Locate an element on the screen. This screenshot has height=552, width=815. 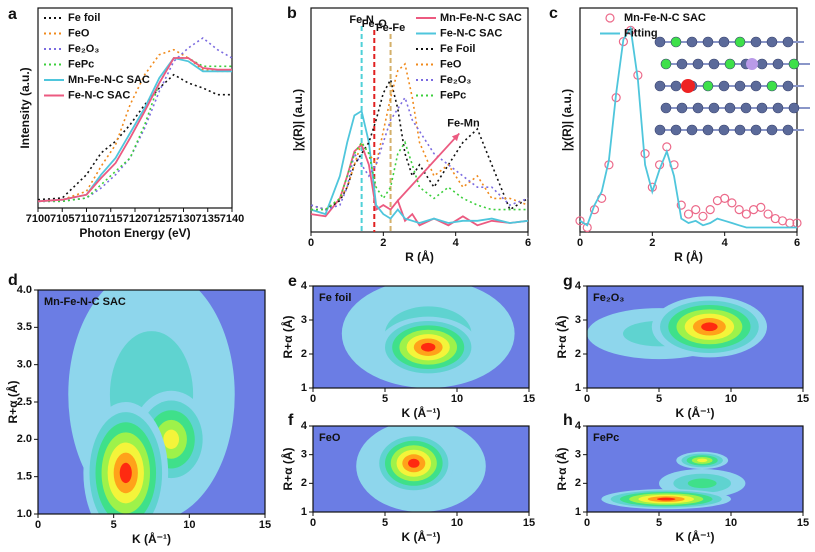
legend-label: Fe foil is located at coordinates (84, 18).